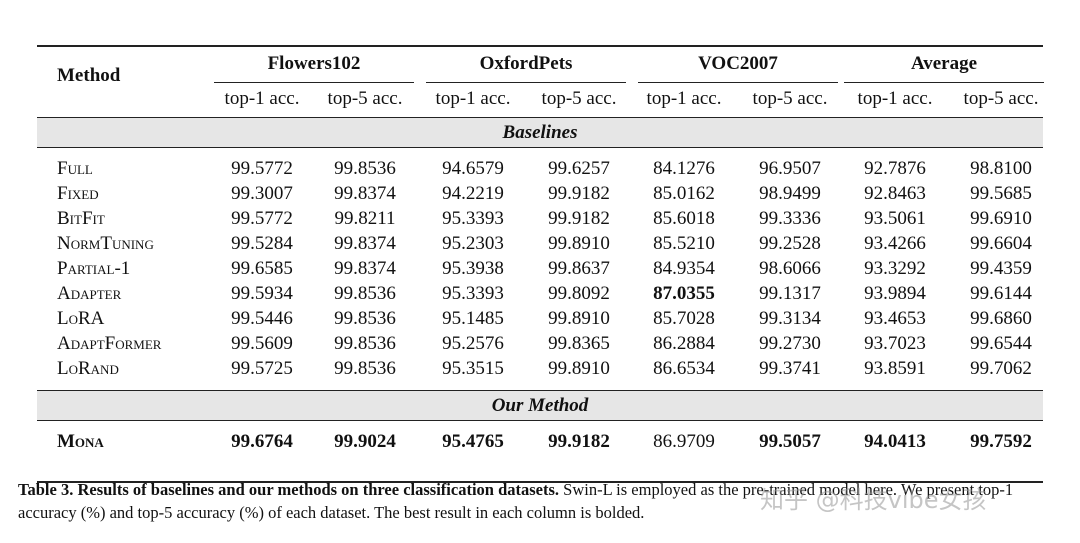  Describe the element at coordinates (1001, 243) in the screenshot. I see `cell: 99.6604` at that location.